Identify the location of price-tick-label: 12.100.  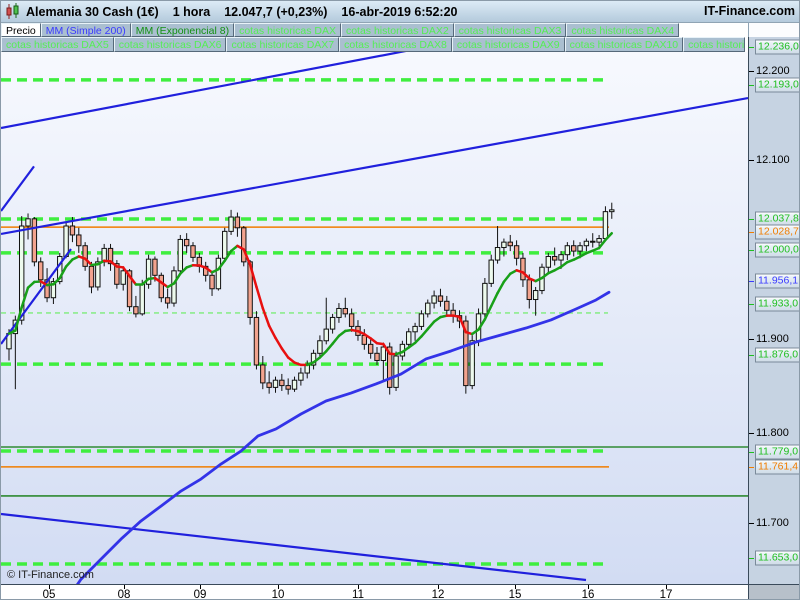
(773, 160).